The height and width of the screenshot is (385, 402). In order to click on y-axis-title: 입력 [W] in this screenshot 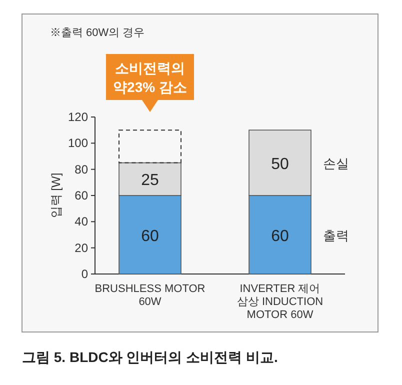, I will do `click(56, 195)`.